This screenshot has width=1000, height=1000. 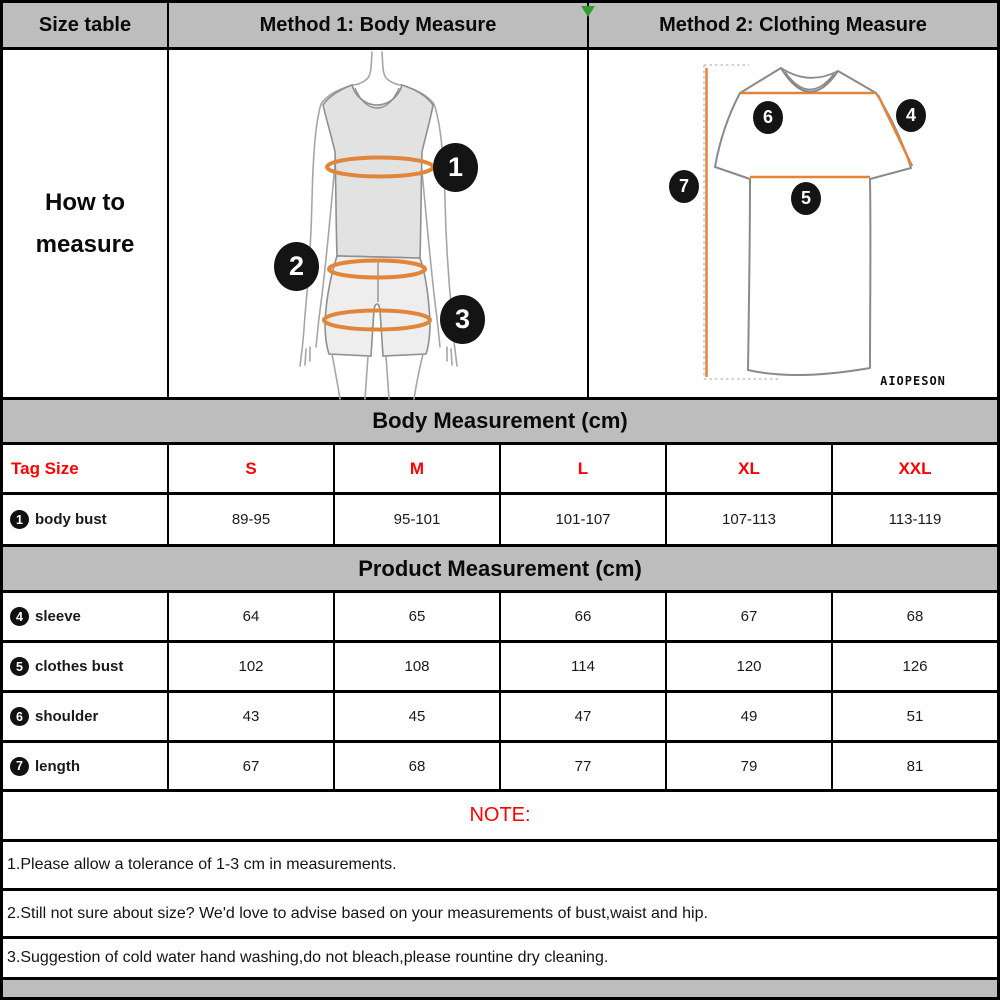 I want to click on row-label-clothes-bust: 5 clothes bust, so click(x=86, y=666).